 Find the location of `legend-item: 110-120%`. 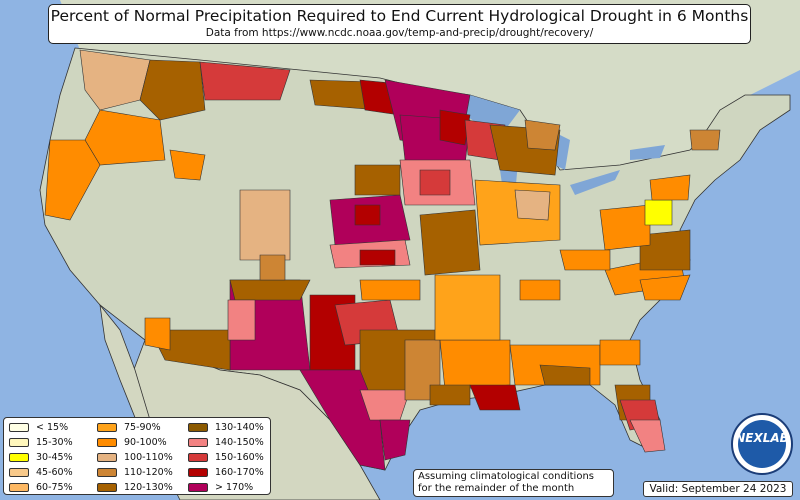

legend-item: 110-120% is located at coordinates (135, 472).